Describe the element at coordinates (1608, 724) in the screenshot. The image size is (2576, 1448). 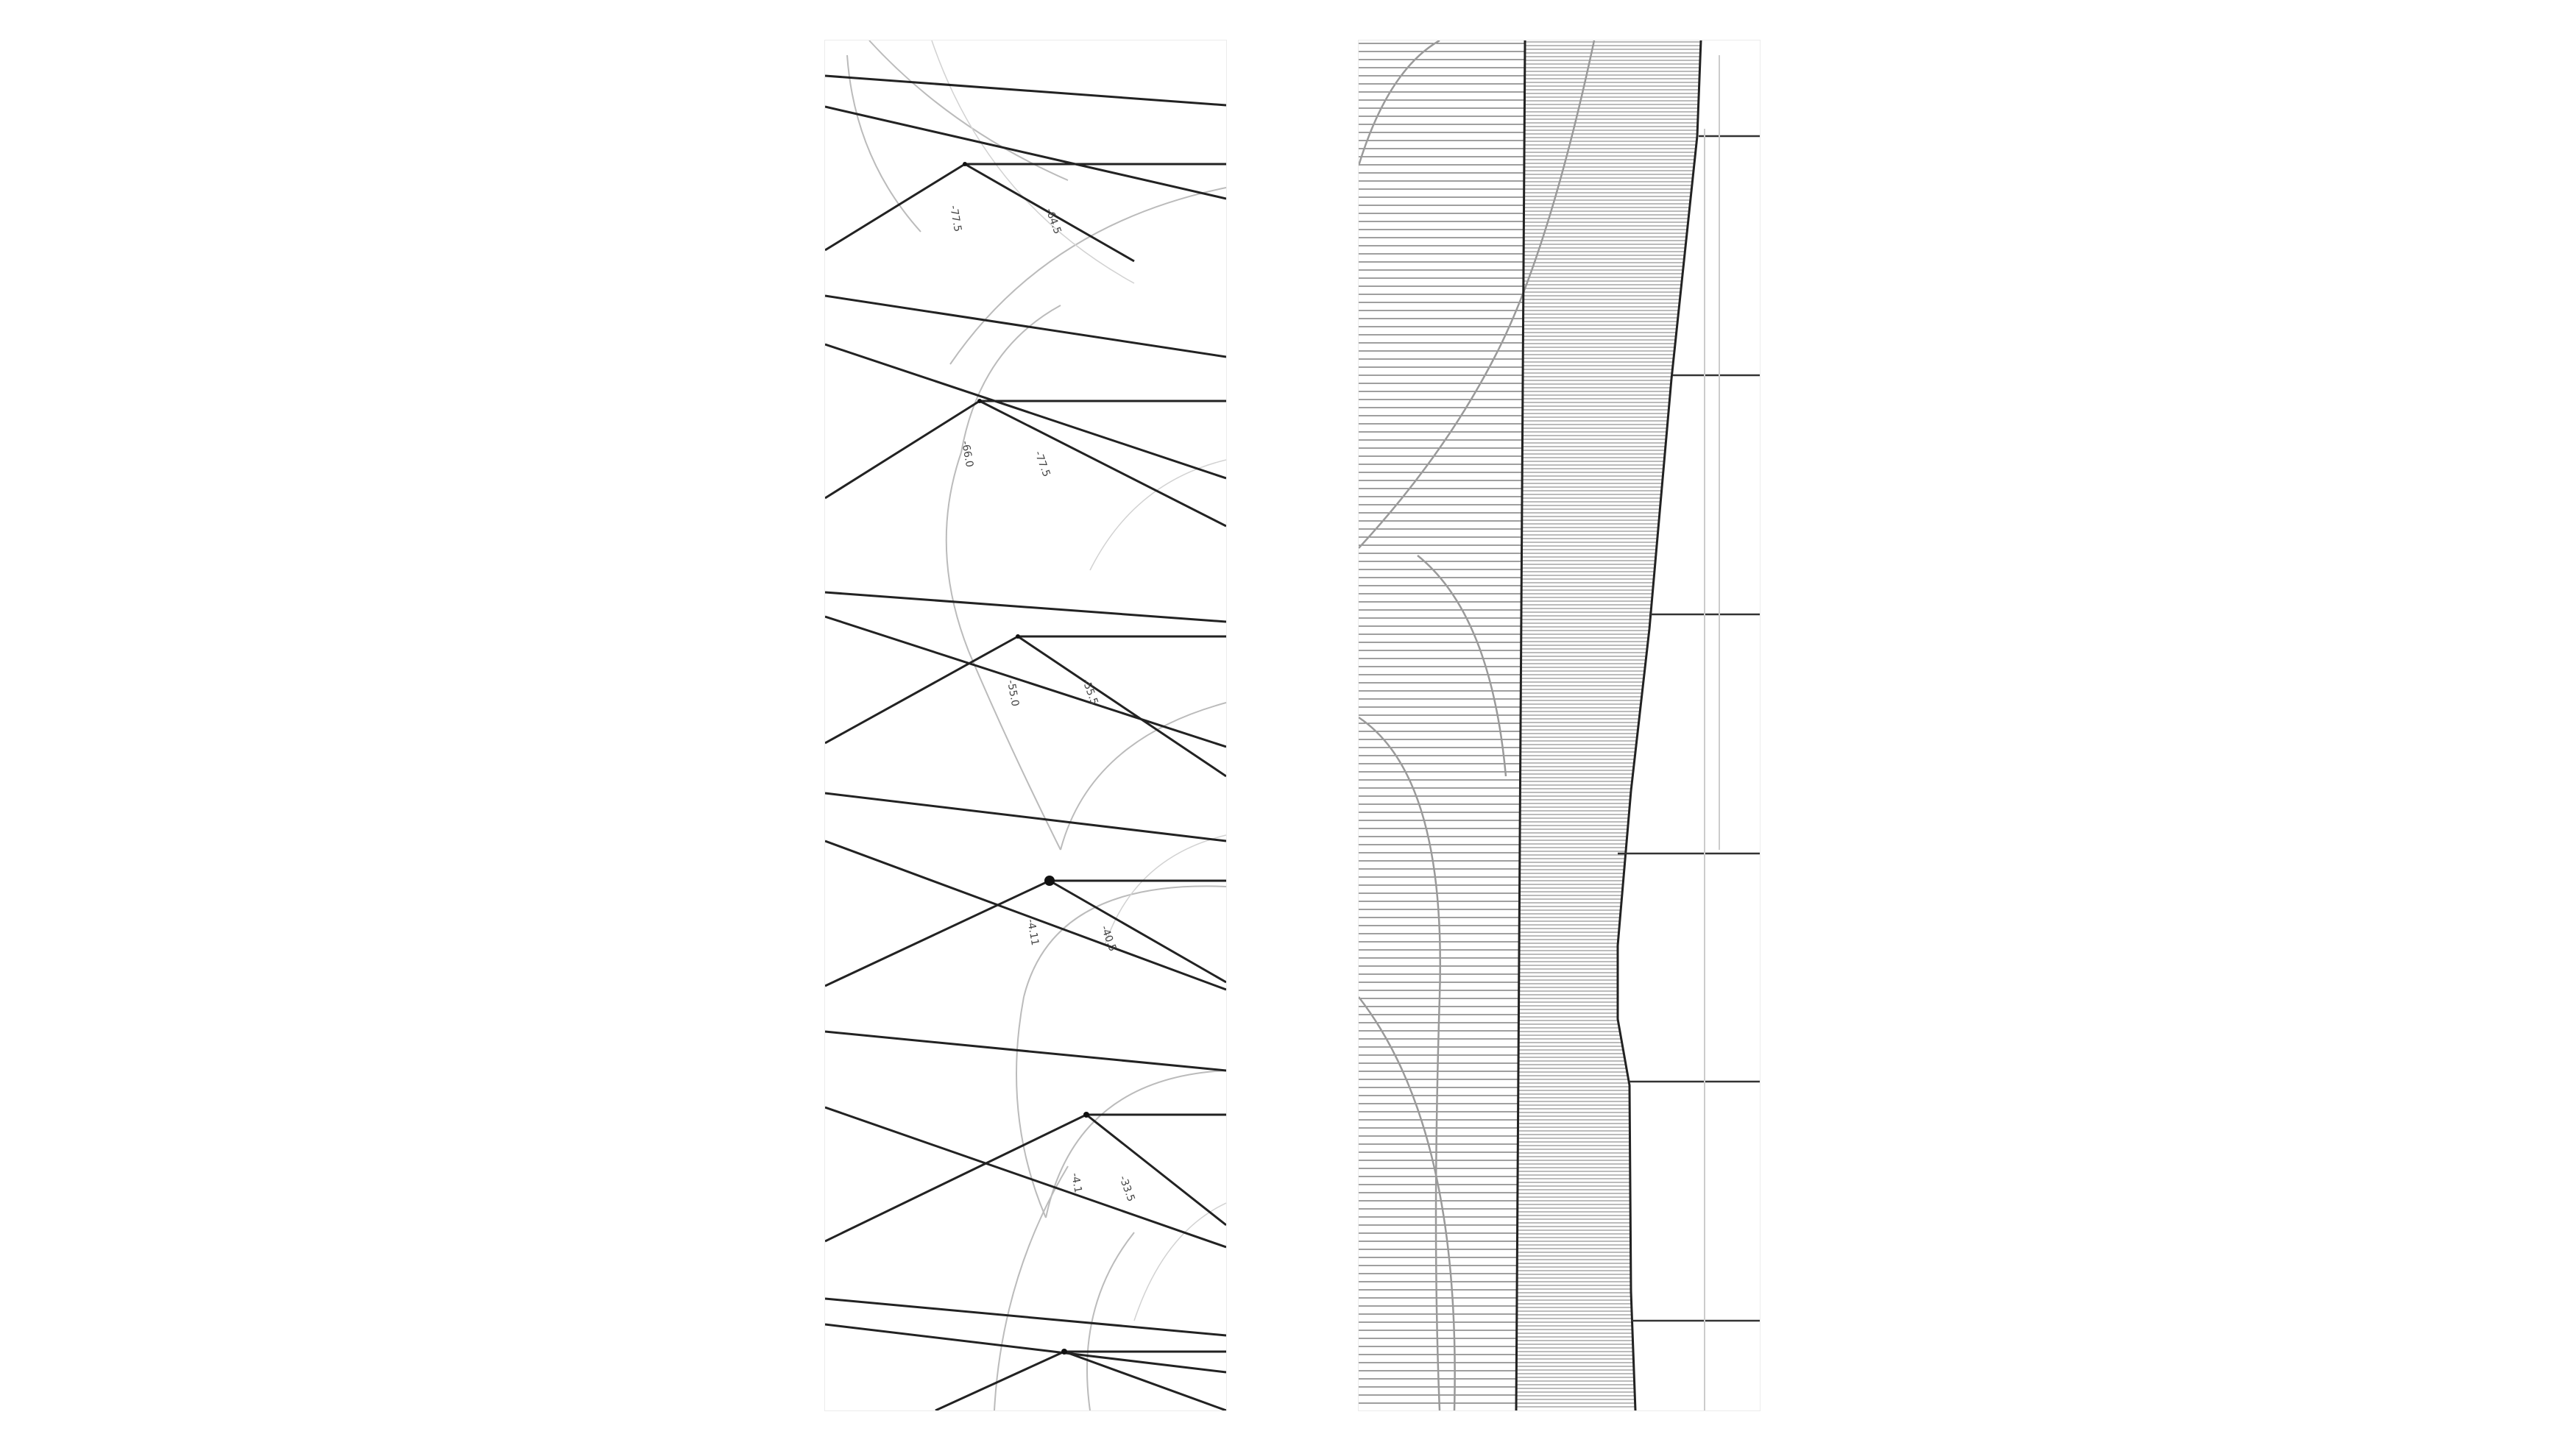
I see `dense-band-hatching` at that location.